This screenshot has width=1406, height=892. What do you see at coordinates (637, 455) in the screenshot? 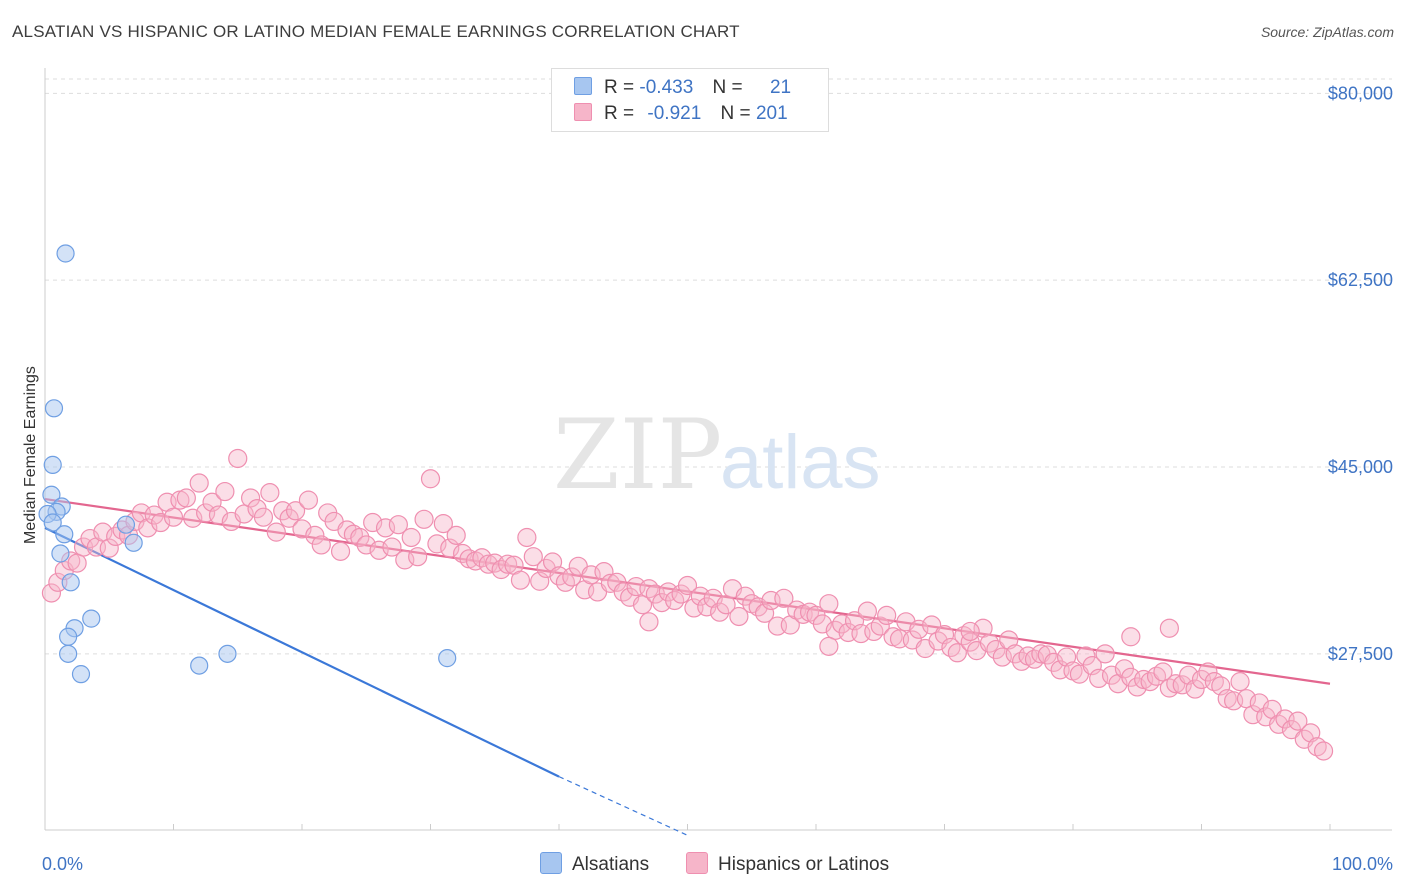
I see `watermark-zip: ZIP` at bounding box center [637, 455].